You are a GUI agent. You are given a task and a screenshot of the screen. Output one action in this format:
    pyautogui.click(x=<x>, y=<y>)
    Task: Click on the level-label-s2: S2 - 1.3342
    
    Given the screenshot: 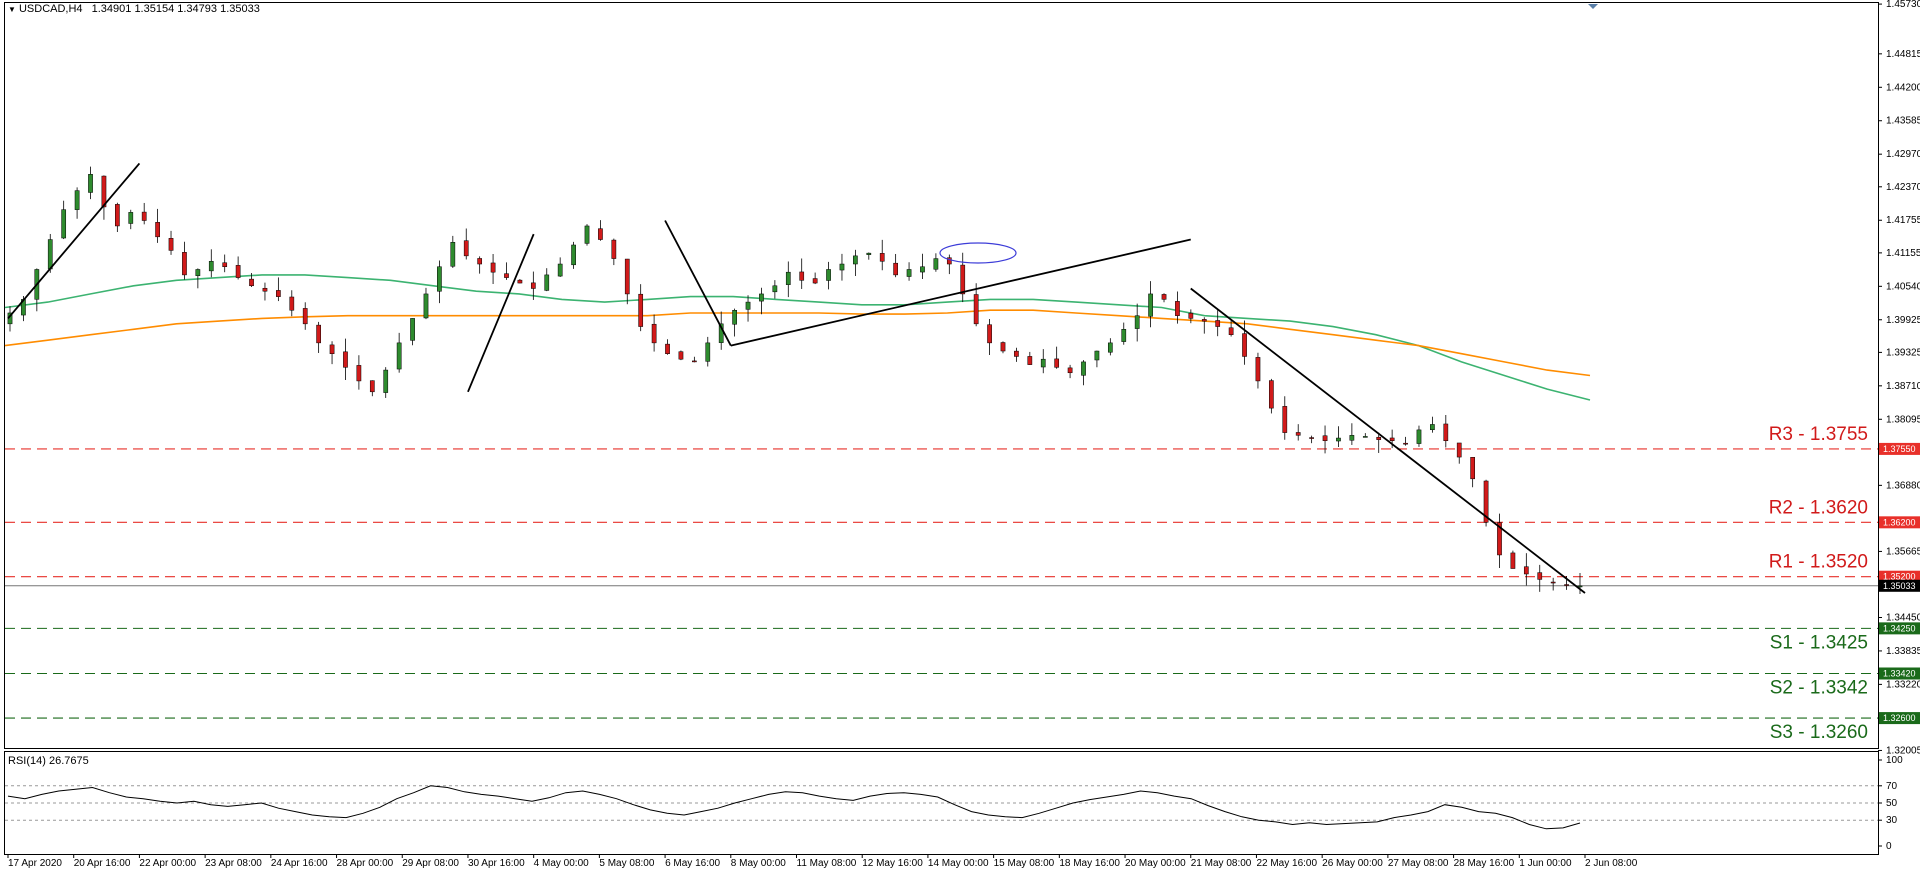 What is the action you would take?
    pyautogui.click(x=1819, y=688)
    